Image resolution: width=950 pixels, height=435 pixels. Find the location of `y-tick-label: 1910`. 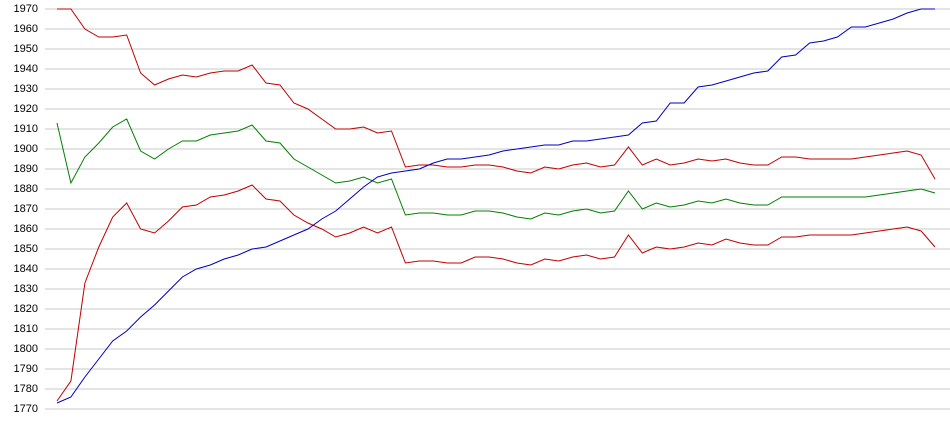

y-tick-label: 1910 is located at coordinates (26, 129).